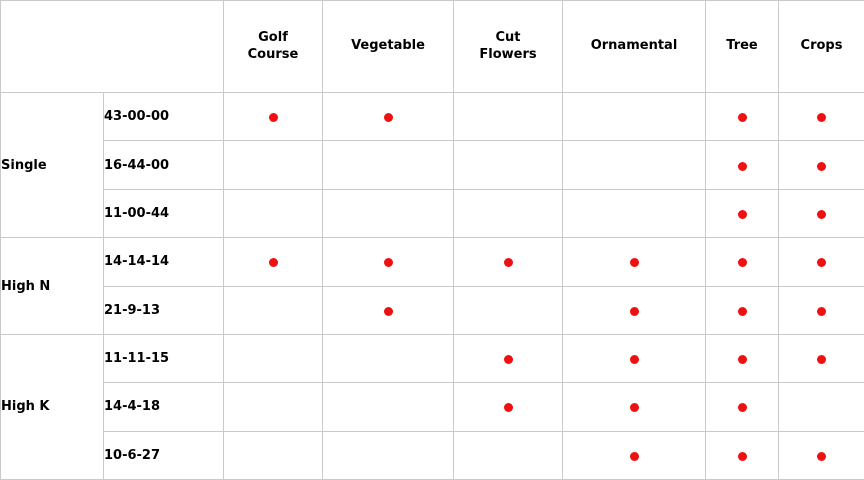 Image resolution: width=864 pixels, height=480 pixels. Describe the element at coordinates (388, 46) in the screenshot. I see `column-header-vegetable: Vegetable` at that location.